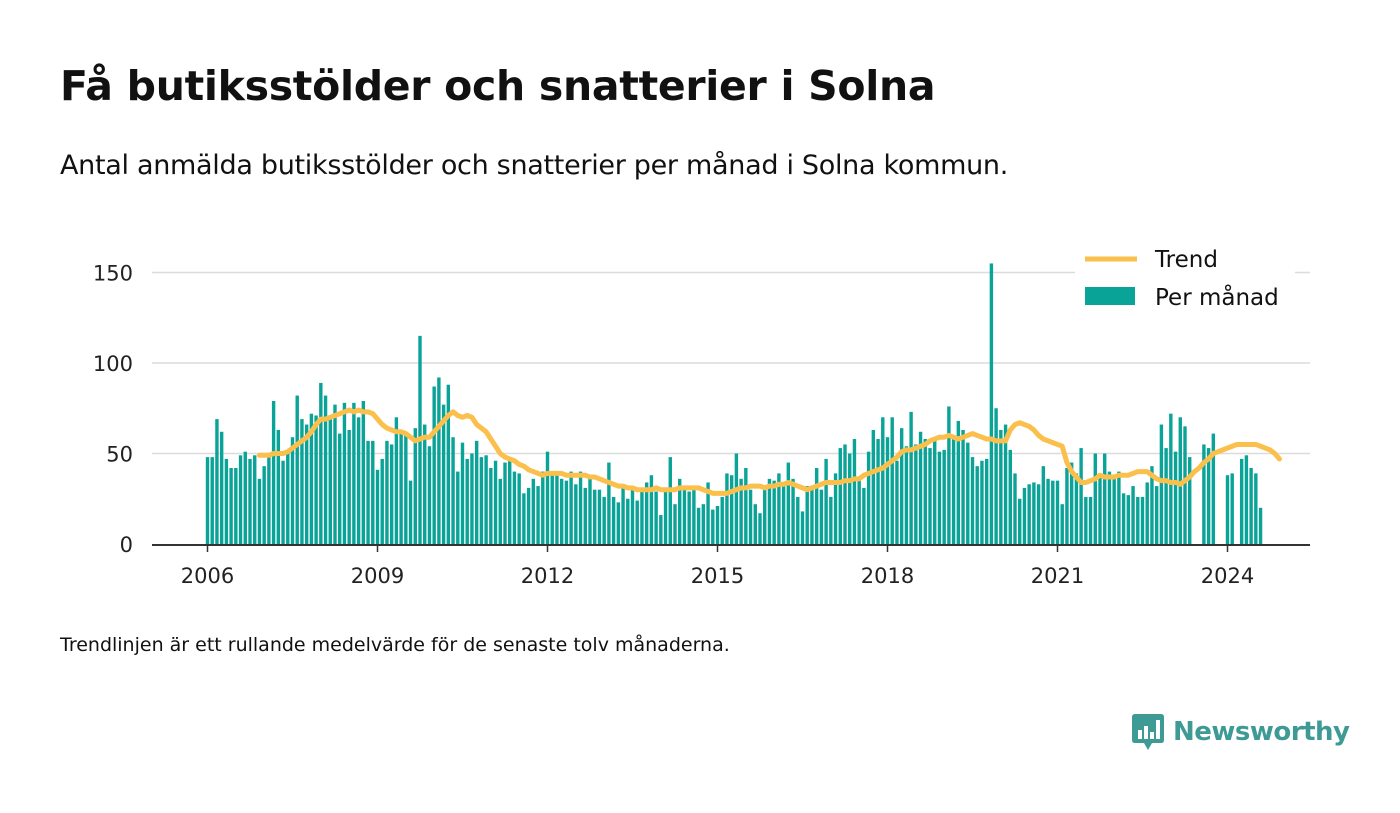  What do you see at coordinates (717, 576) in the screenshot?
I see `x-tick-label: 2015` at bounding box center [717, 576].